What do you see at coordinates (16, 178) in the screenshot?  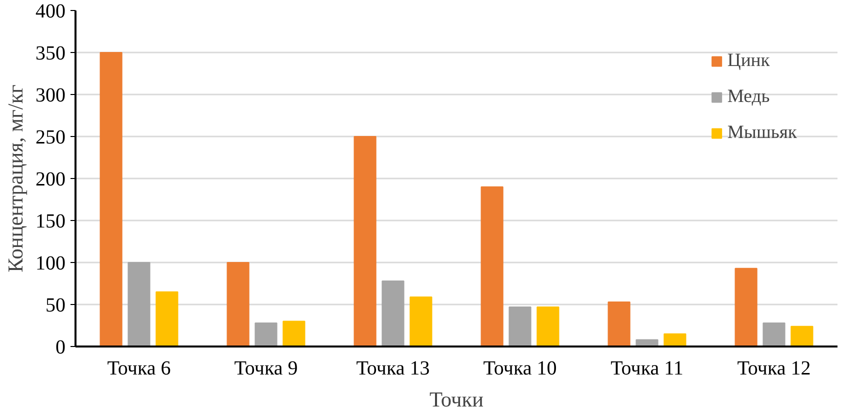 I see `y-axis-title: Концентрация, мг/кг` at bounding box center [16, 178].